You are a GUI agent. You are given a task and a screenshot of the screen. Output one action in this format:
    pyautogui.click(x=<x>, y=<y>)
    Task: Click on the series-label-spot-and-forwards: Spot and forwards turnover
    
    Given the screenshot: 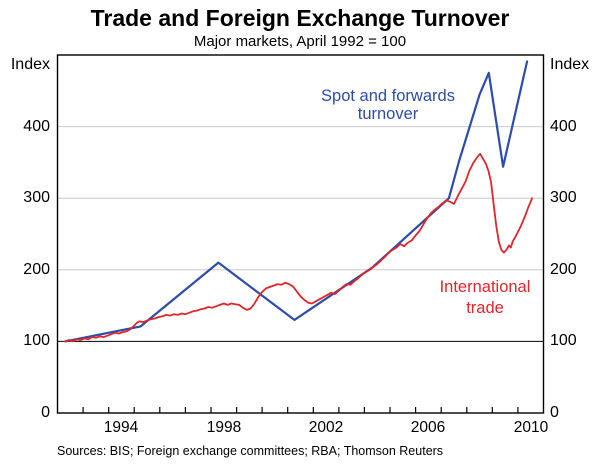 What is the action you would take?
    pyautogui.click(x=388, y=105)
    